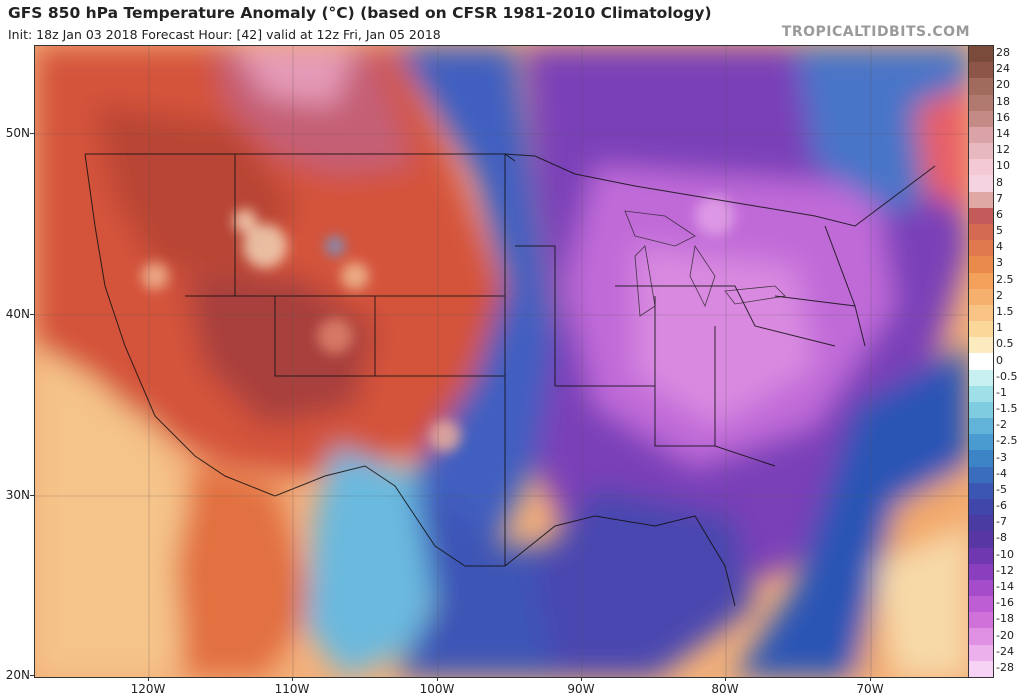 Image resolution: width=1024 pixels, height=696 pixels. What do you see at coordinates (17, 314) in the screenshot?
I see `lat-label-40n: 40N` at bounding box center [17, 314].